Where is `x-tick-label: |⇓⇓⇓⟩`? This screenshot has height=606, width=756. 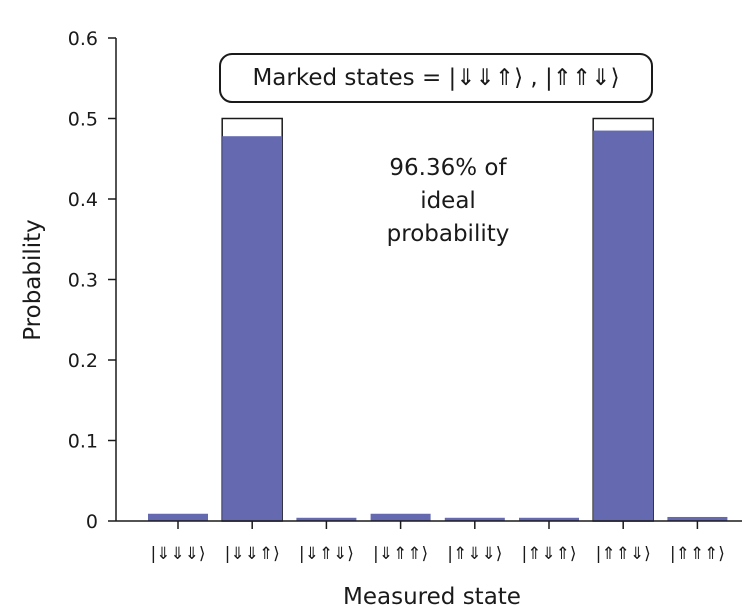 x-tick-label: |⇓⇓⇓⟩ is located at coordinates (177, 554).